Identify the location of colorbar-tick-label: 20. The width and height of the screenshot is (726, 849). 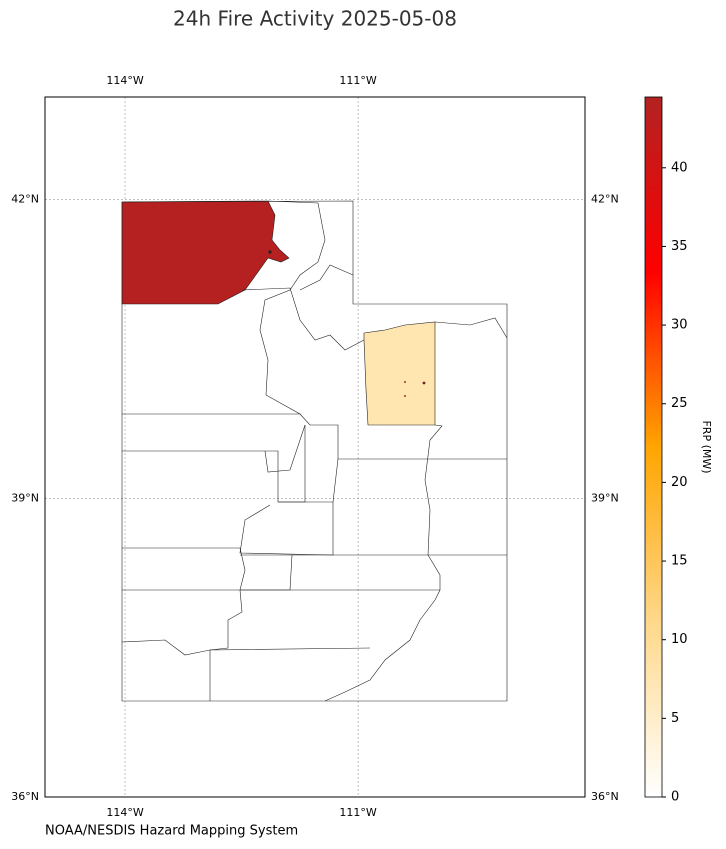
(679, 482).